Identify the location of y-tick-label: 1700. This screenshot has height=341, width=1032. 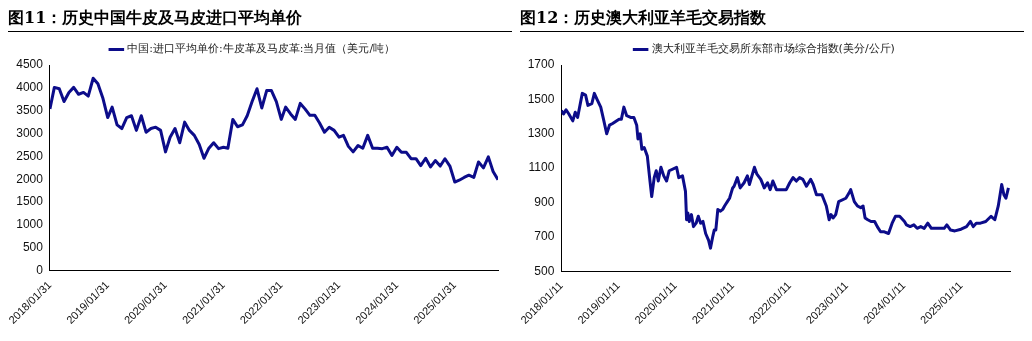
(541, 64).